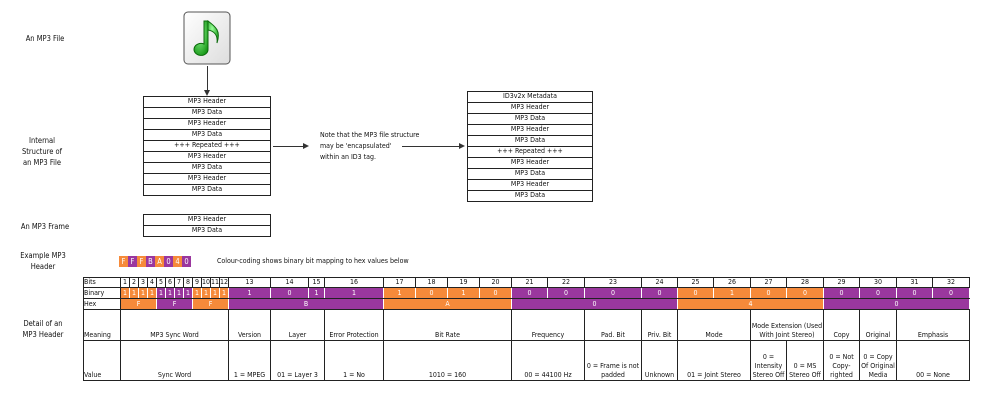 The height and width of the screenshot is (400, 1005). I want to click on field-meaning: Frequency, so click(548, 325).